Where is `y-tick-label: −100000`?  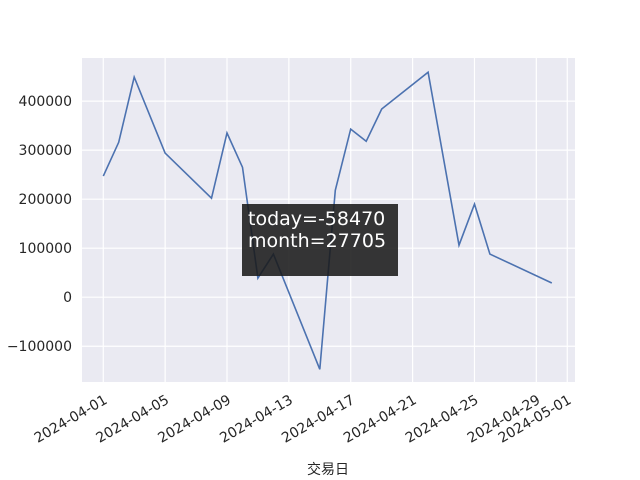 y-tick-label: −100000 is located at coordinates (39, 347).